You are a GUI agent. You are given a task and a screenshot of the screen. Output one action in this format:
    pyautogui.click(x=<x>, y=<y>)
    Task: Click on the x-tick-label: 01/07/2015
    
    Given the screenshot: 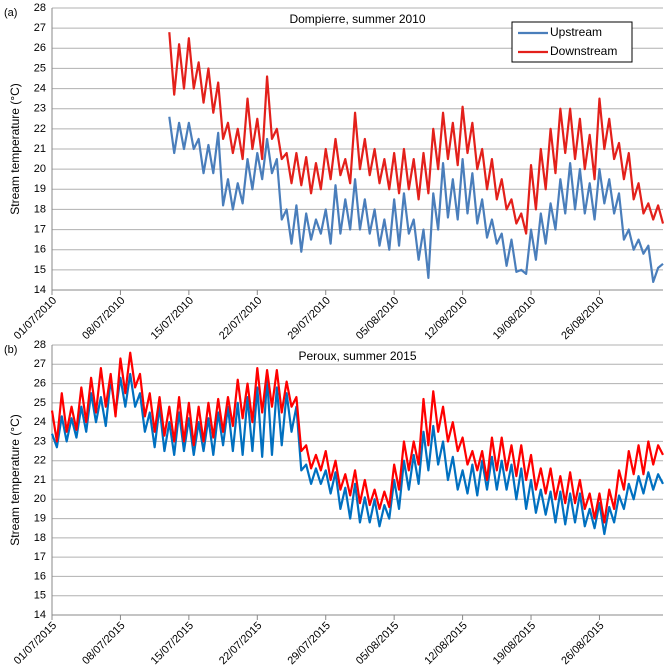 What is the action you would take?
    pyautogui.click(x=35, y=643)
    